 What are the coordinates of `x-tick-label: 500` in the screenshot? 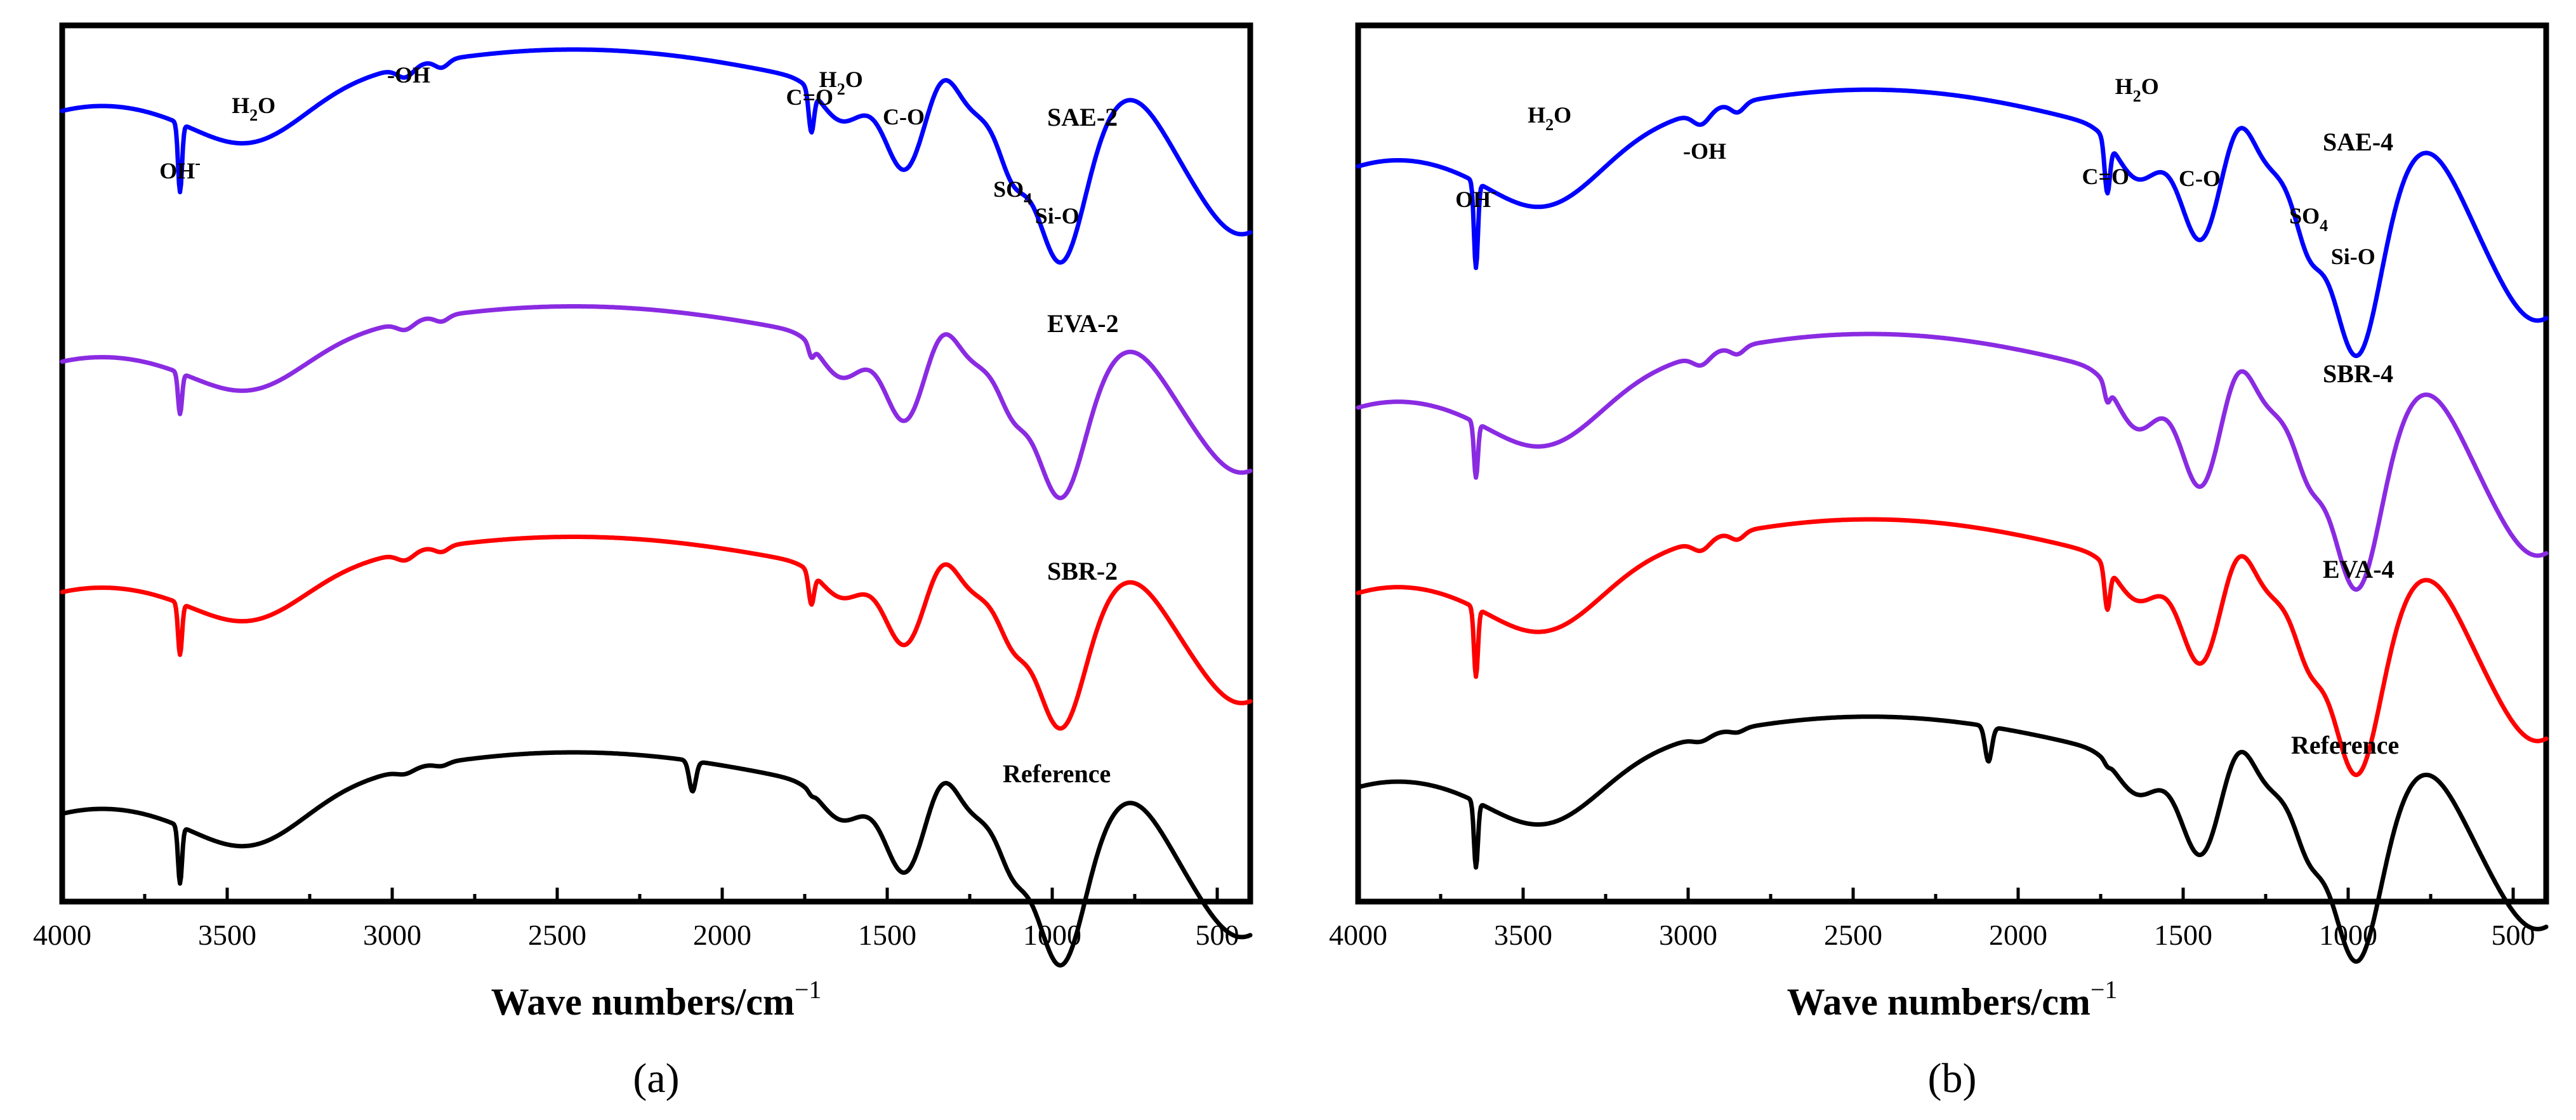 It's located at (2513, 935).